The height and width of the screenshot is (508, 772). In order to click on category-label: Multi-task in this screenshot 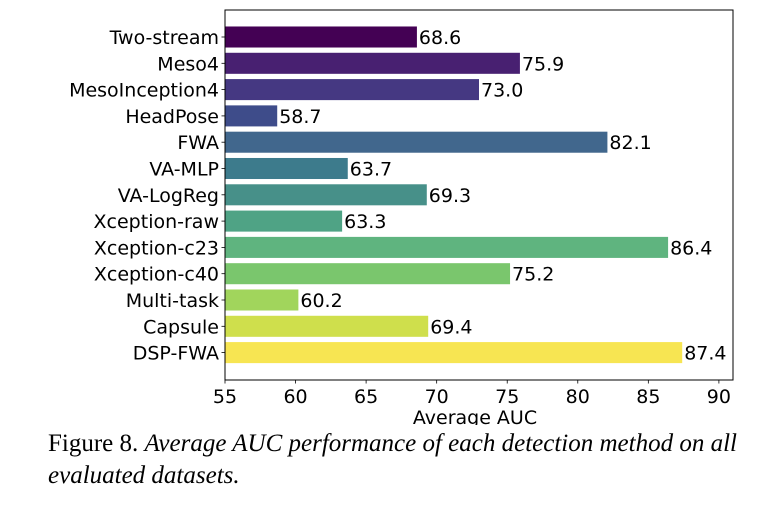, I will do `click(172, 301)`.